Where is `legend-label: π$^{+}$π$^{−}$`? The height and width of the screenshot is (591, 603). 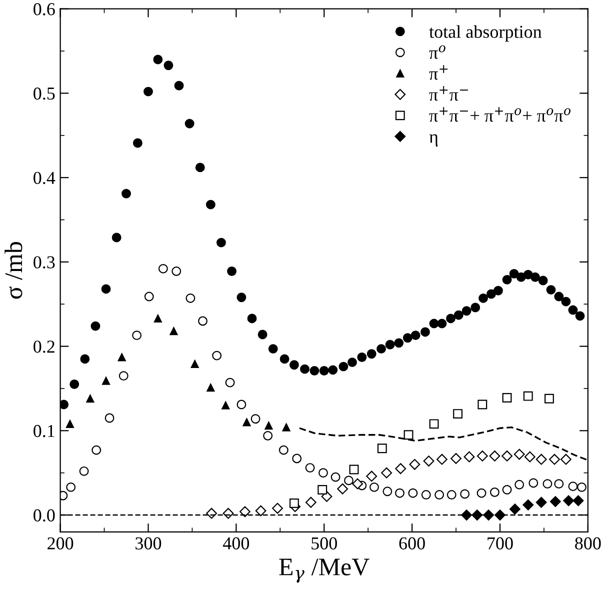
legend-label: π$^{+}$π$^{−}$ is located at coordinates (448, 93).